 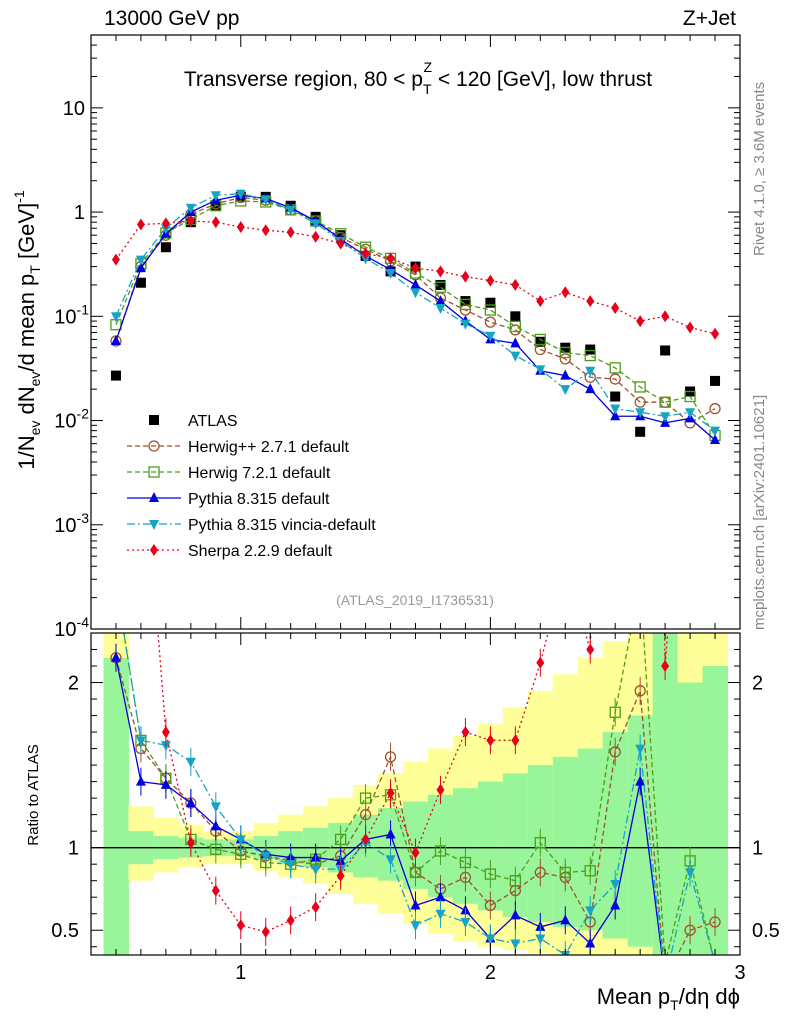 What do you see at coordinates (193, 421) in the screenshot?
I see `legend-entry: ATLAS` at bounding box center [193, 421].